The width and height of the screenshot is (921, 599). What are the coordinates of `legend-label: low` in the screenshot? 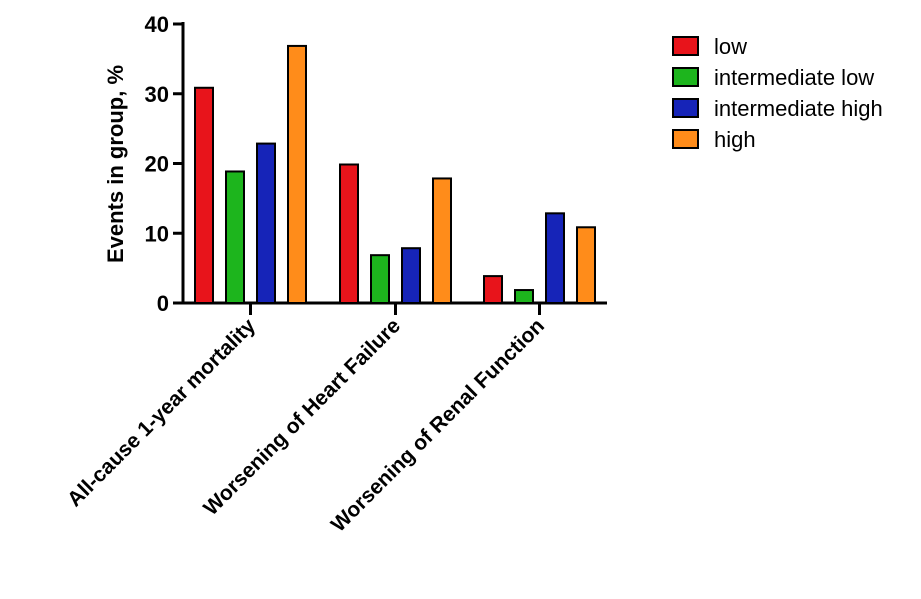 It's located at (730, 46).